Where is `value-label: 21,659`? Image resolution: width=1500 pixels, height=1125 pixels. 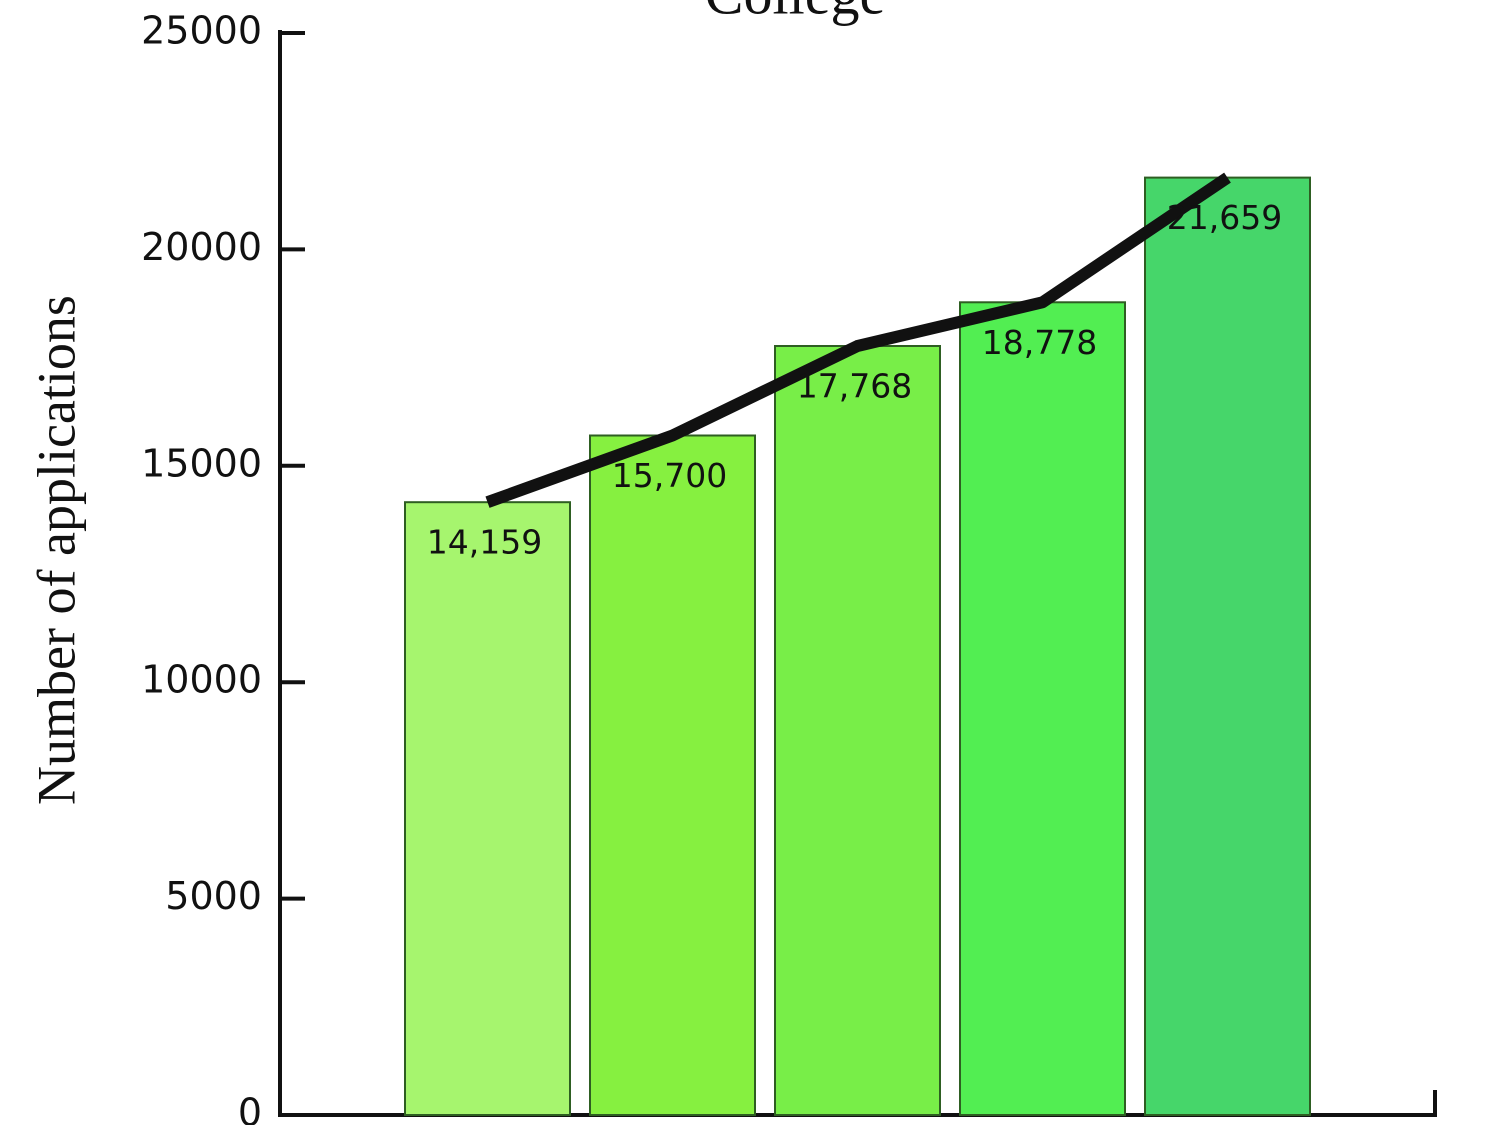
value-label: 21,659 is located at coordinates (1224, 217).